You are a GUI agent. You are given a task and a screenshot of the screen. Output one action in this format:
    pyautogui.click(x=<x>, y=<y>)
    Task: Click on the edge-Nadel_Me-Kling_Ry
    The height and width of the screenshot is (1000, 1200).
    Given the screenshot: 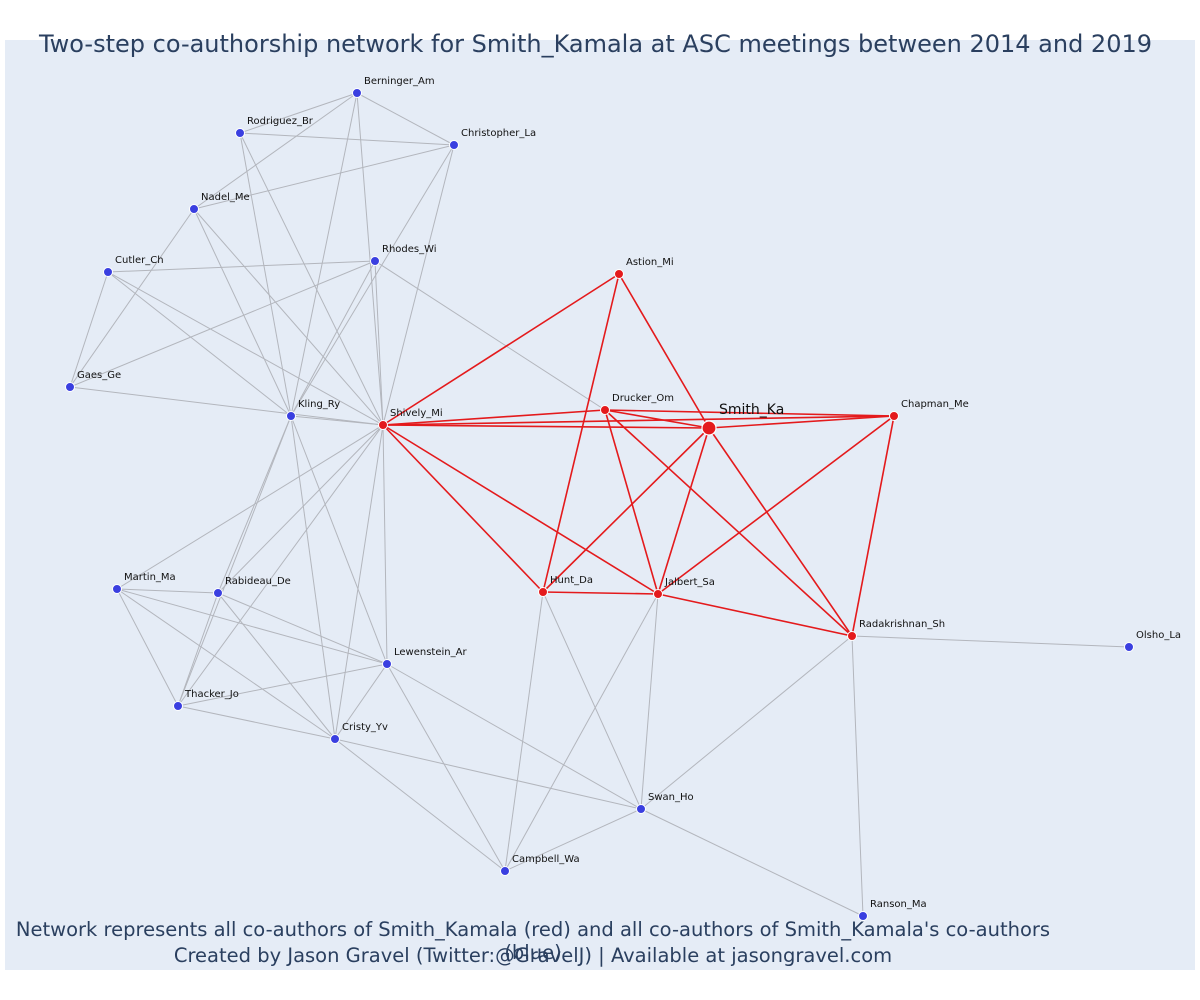 What is the action you would take?
    pyautogui.click(x=242, y=312)
    